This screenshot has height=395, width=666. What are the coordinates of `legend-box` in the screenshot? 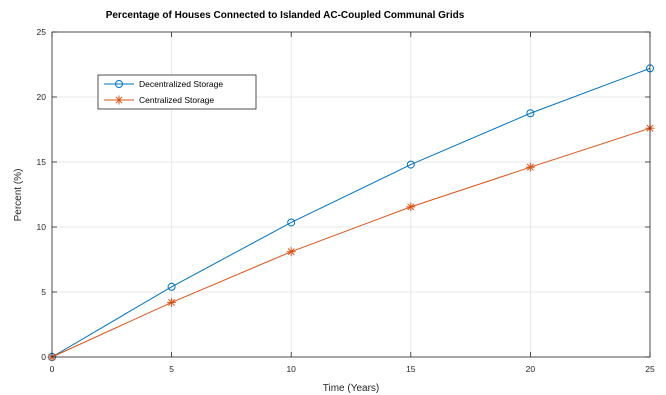 It's located at (177, 92).